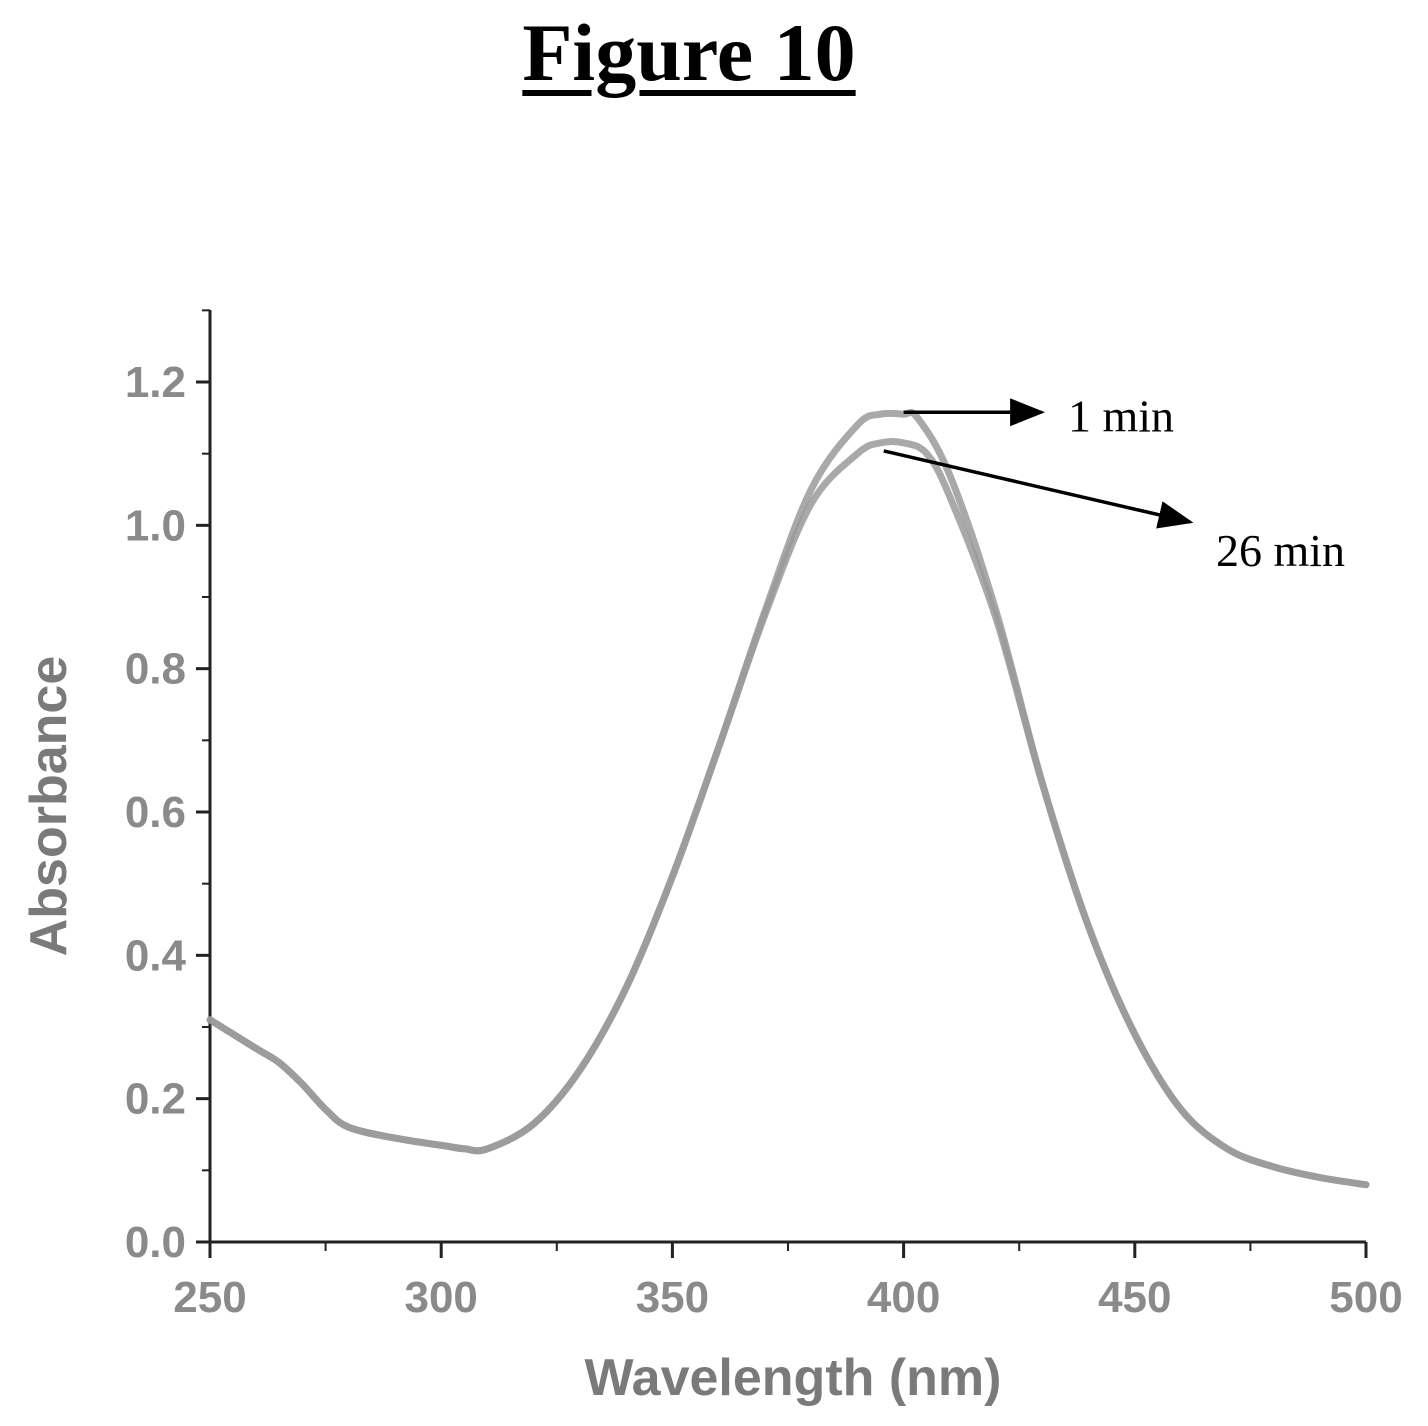  What do you see at coordinates (1280, 550) in the screenshot?
I see `annotation-26-min: 26 min` at bounding box center [1280, 550].